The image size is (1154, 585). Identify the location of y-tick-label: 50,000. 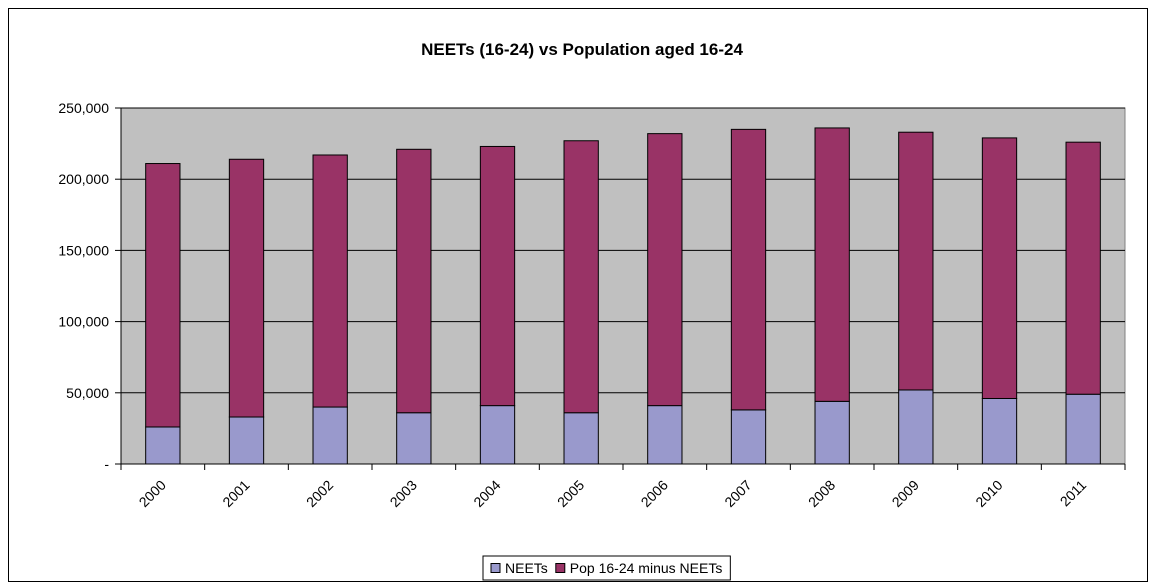
(87, 393).